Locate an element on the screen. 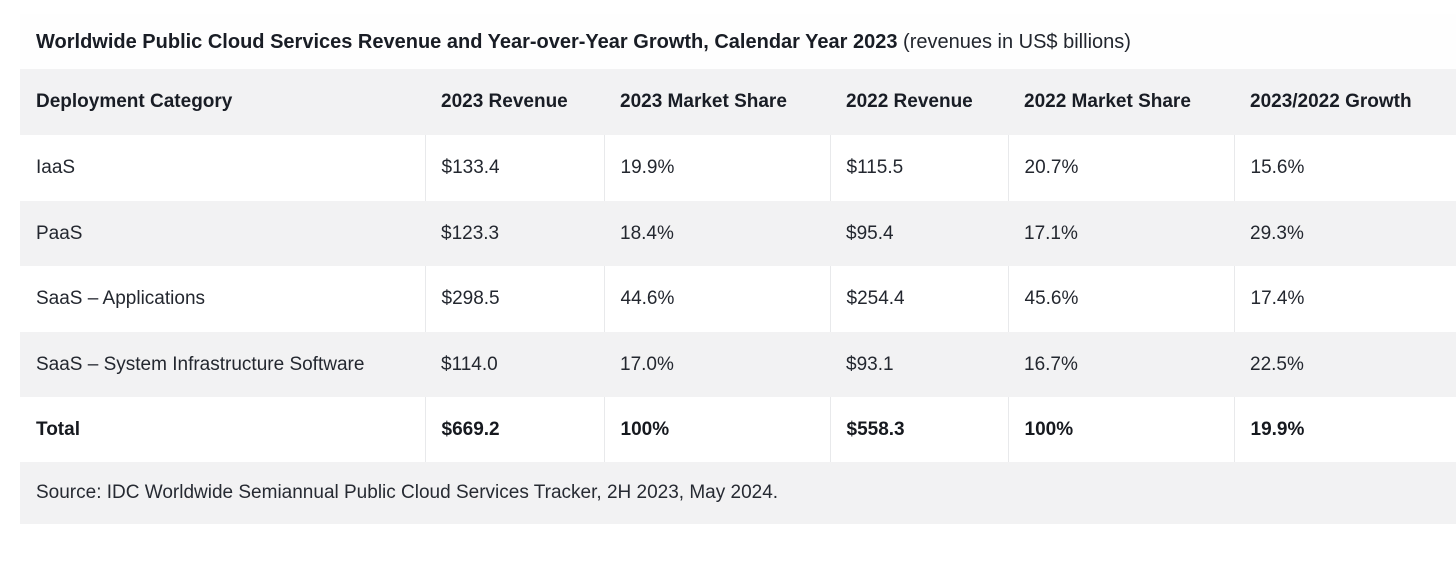  column-header-2022-revenue: 2022 Revenue is located at coordinates (919, 102).